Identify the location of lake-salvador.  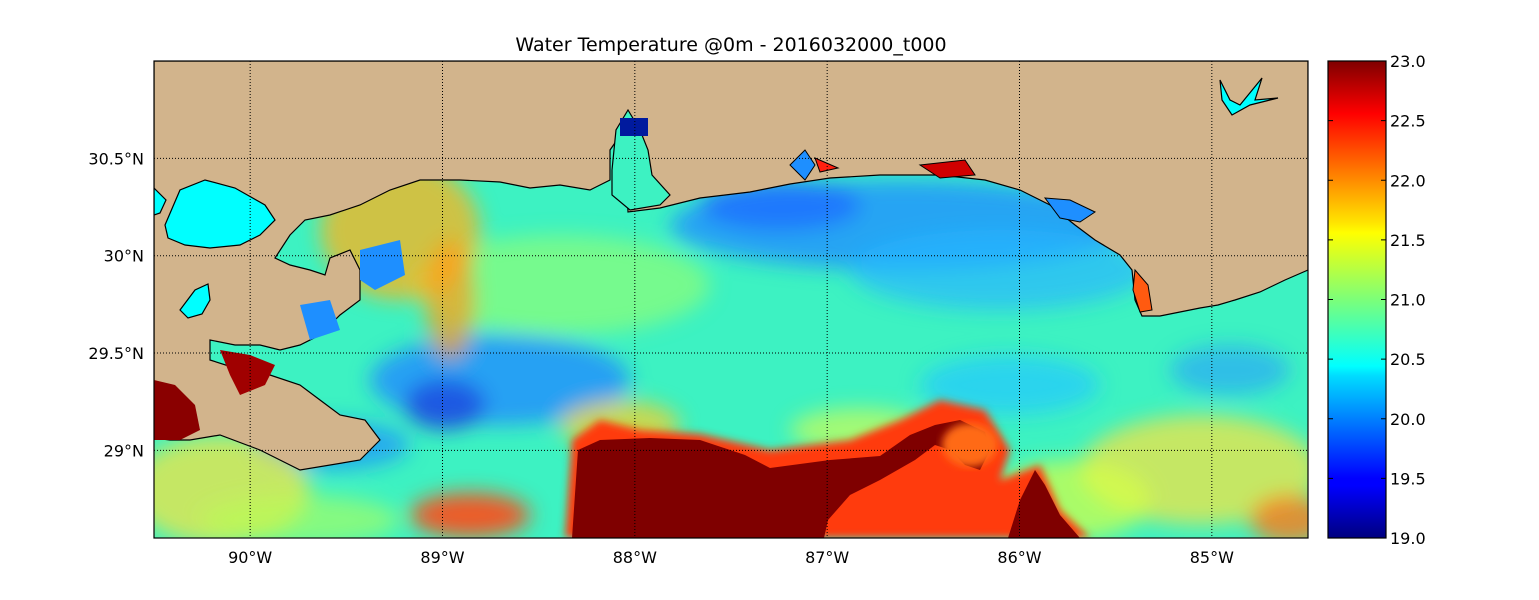
(195, 301).